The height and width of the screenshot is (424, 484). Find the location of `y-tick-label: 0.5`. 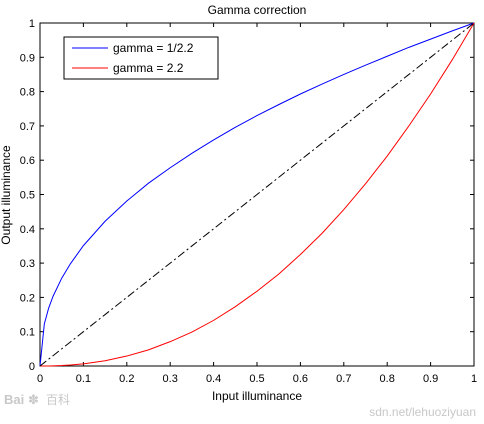

y-tick-label: 0.5 is located at coordinates (27, 196).